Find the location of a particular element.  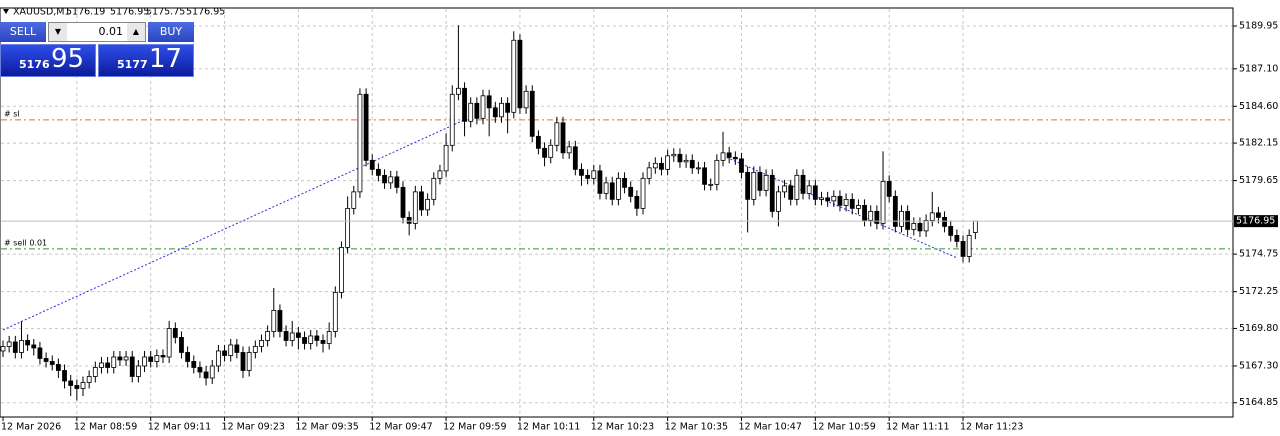

bid-big: 5176 is located at coordinates (34, 64).